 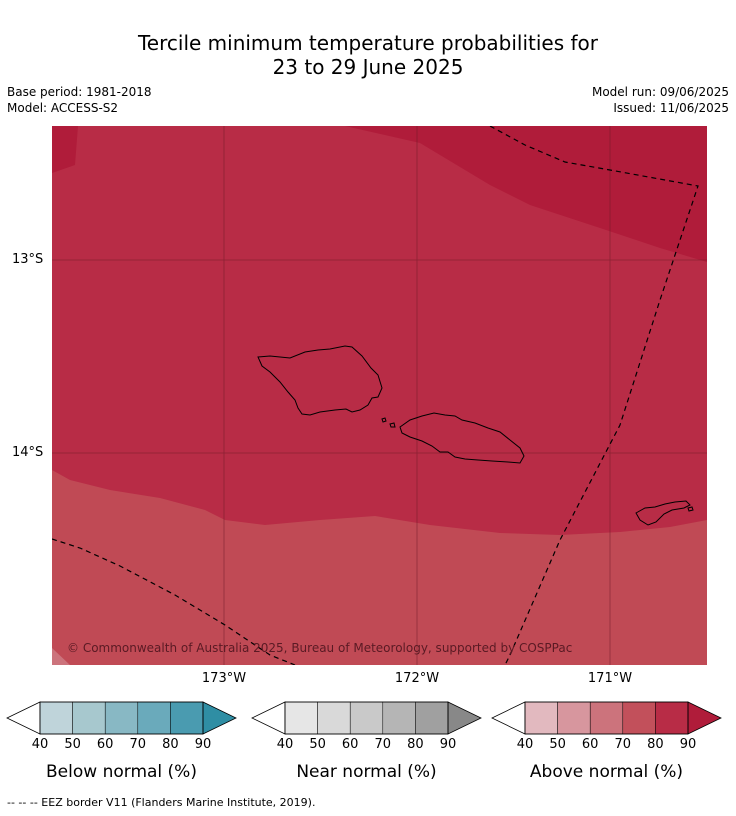 What do you see at coordinates (663, 513) in the screenshot?
I see `tutuila-island` at bounding box center [663, 513].